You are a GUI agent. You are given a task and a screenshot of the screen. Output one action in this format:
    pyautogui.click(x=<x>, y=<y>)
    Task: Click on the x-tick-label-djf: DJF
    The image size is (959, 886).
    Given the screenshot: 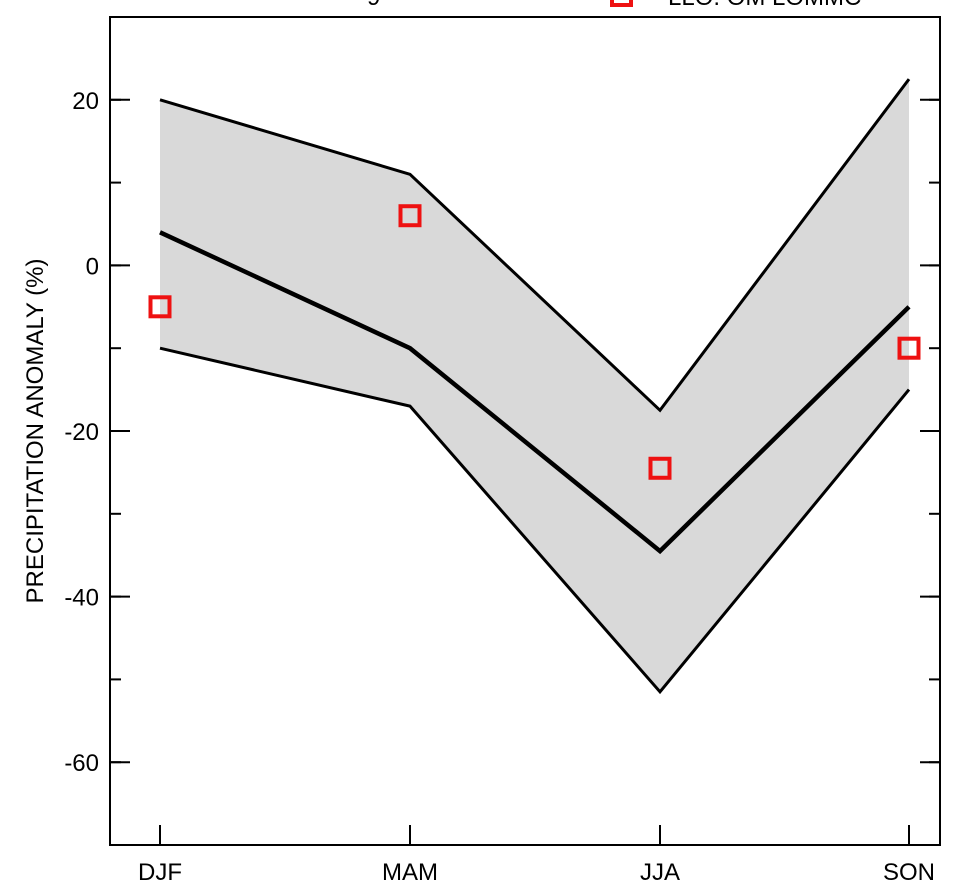 What is the action you would take?
    pyautogui.click(x=160, y=872)
    